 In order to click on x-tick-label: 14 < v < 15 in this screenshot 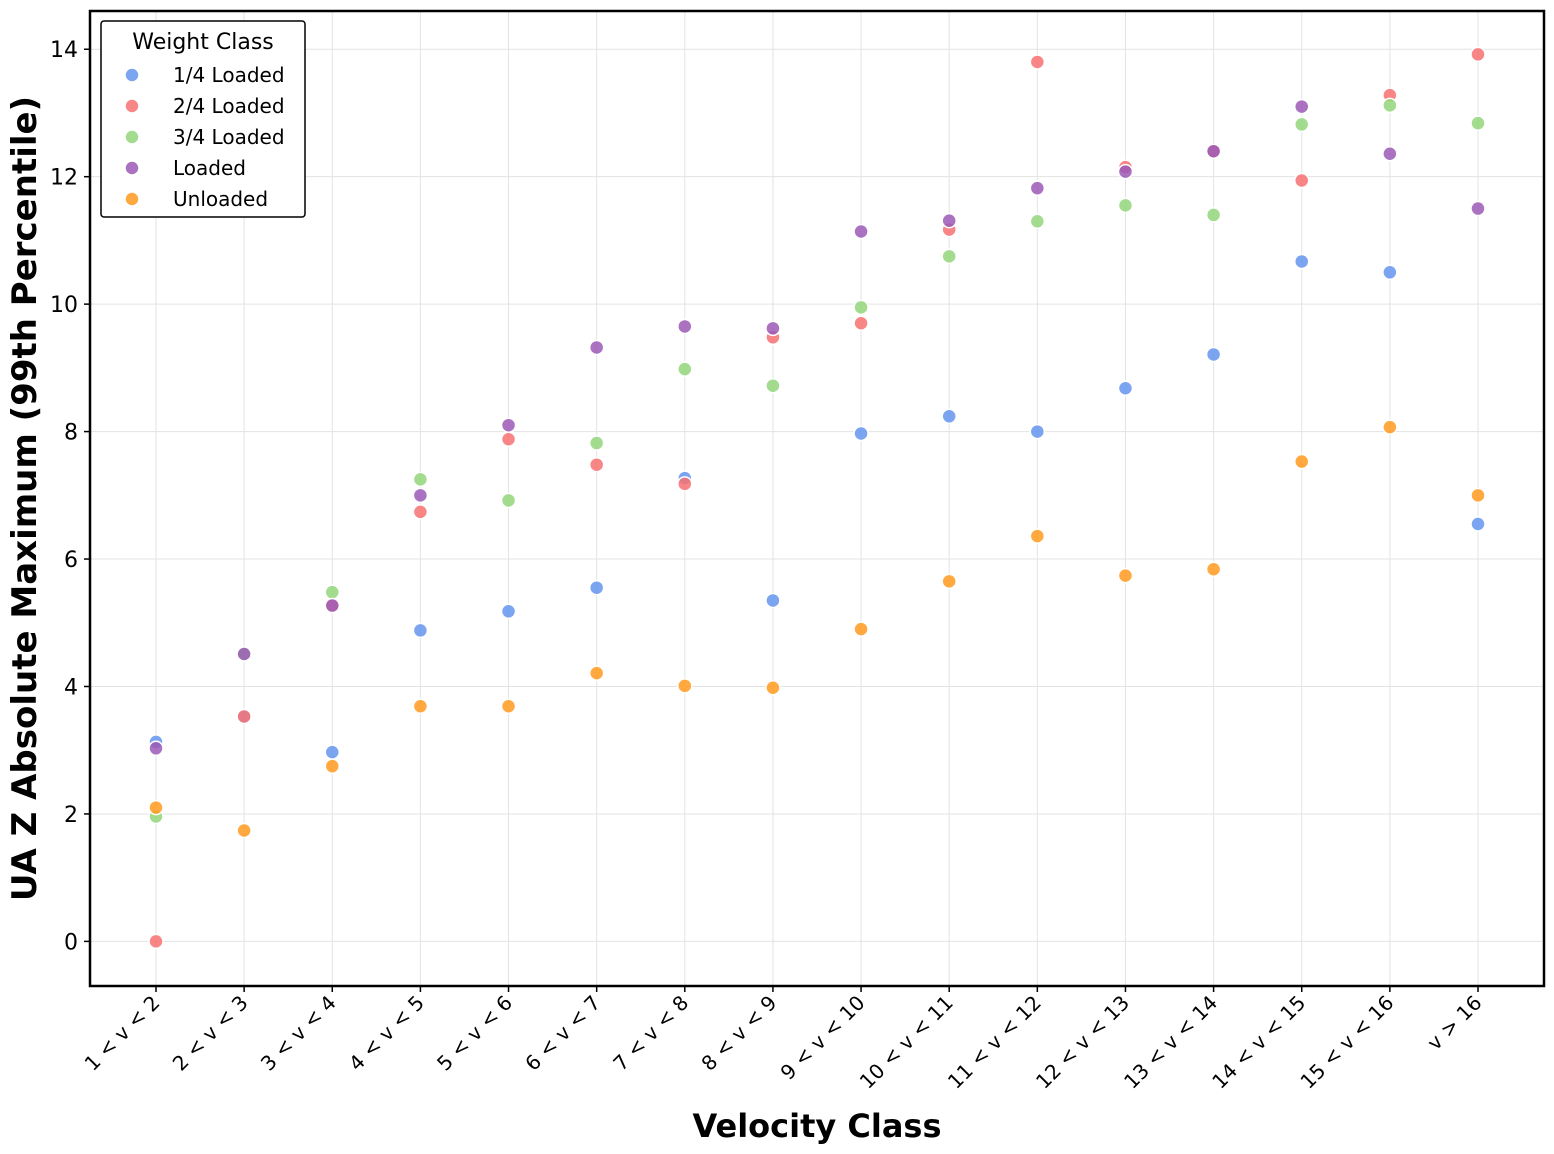, I will do `click(1258, 1042)`.